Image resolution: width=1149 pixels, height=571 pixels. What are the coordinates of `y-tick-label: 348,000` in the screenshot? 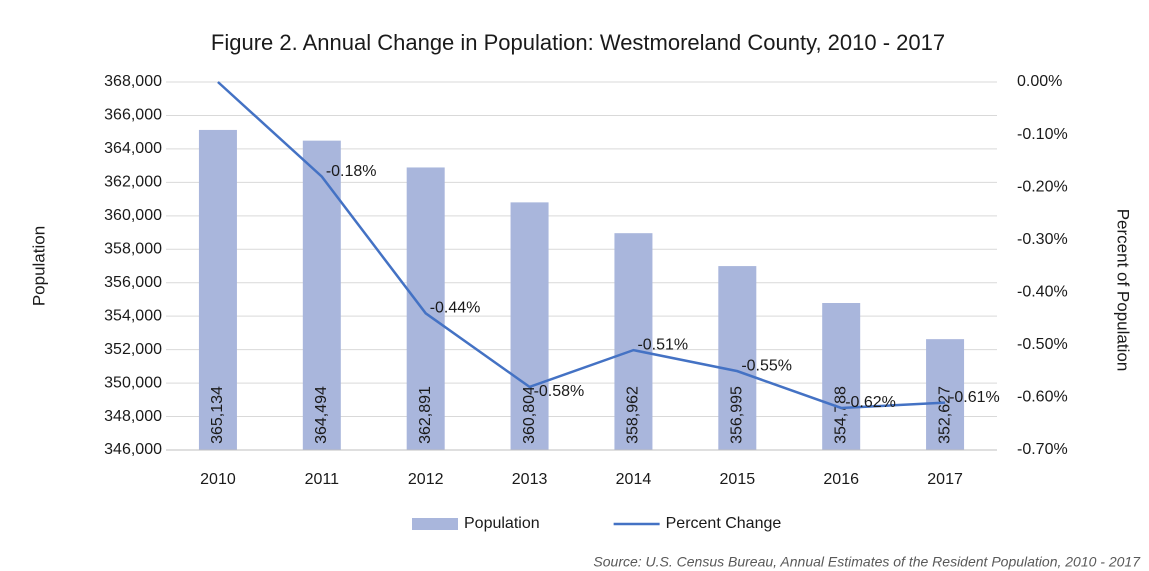 It's located at (133, 416).